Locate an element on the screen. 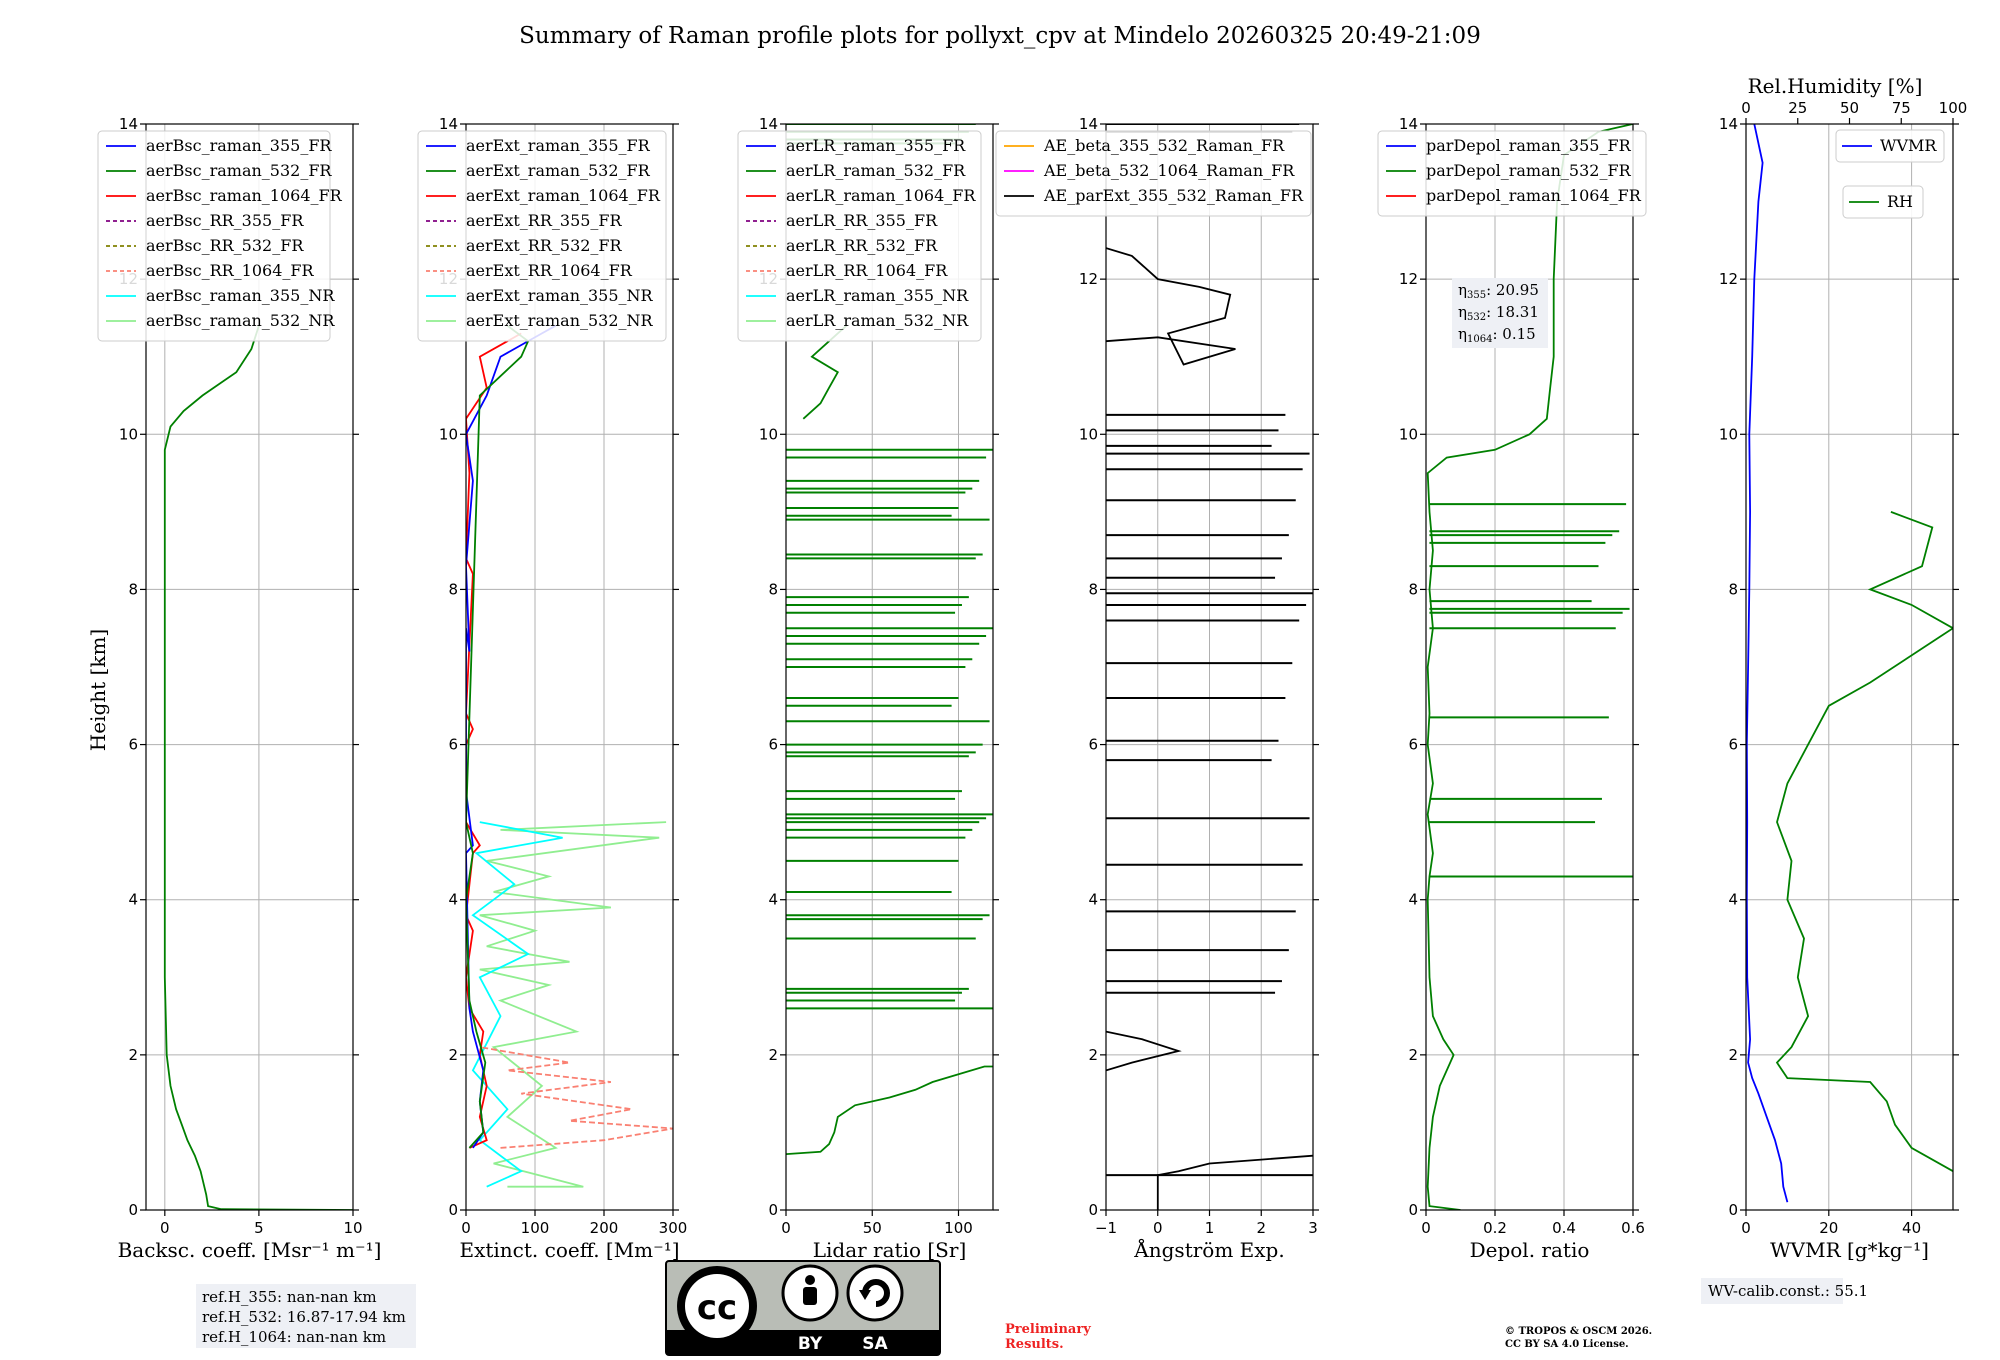 This screenshot has height=1360, width=2000. eta-532-sub: 532 is located at coordinates (1476, 317).